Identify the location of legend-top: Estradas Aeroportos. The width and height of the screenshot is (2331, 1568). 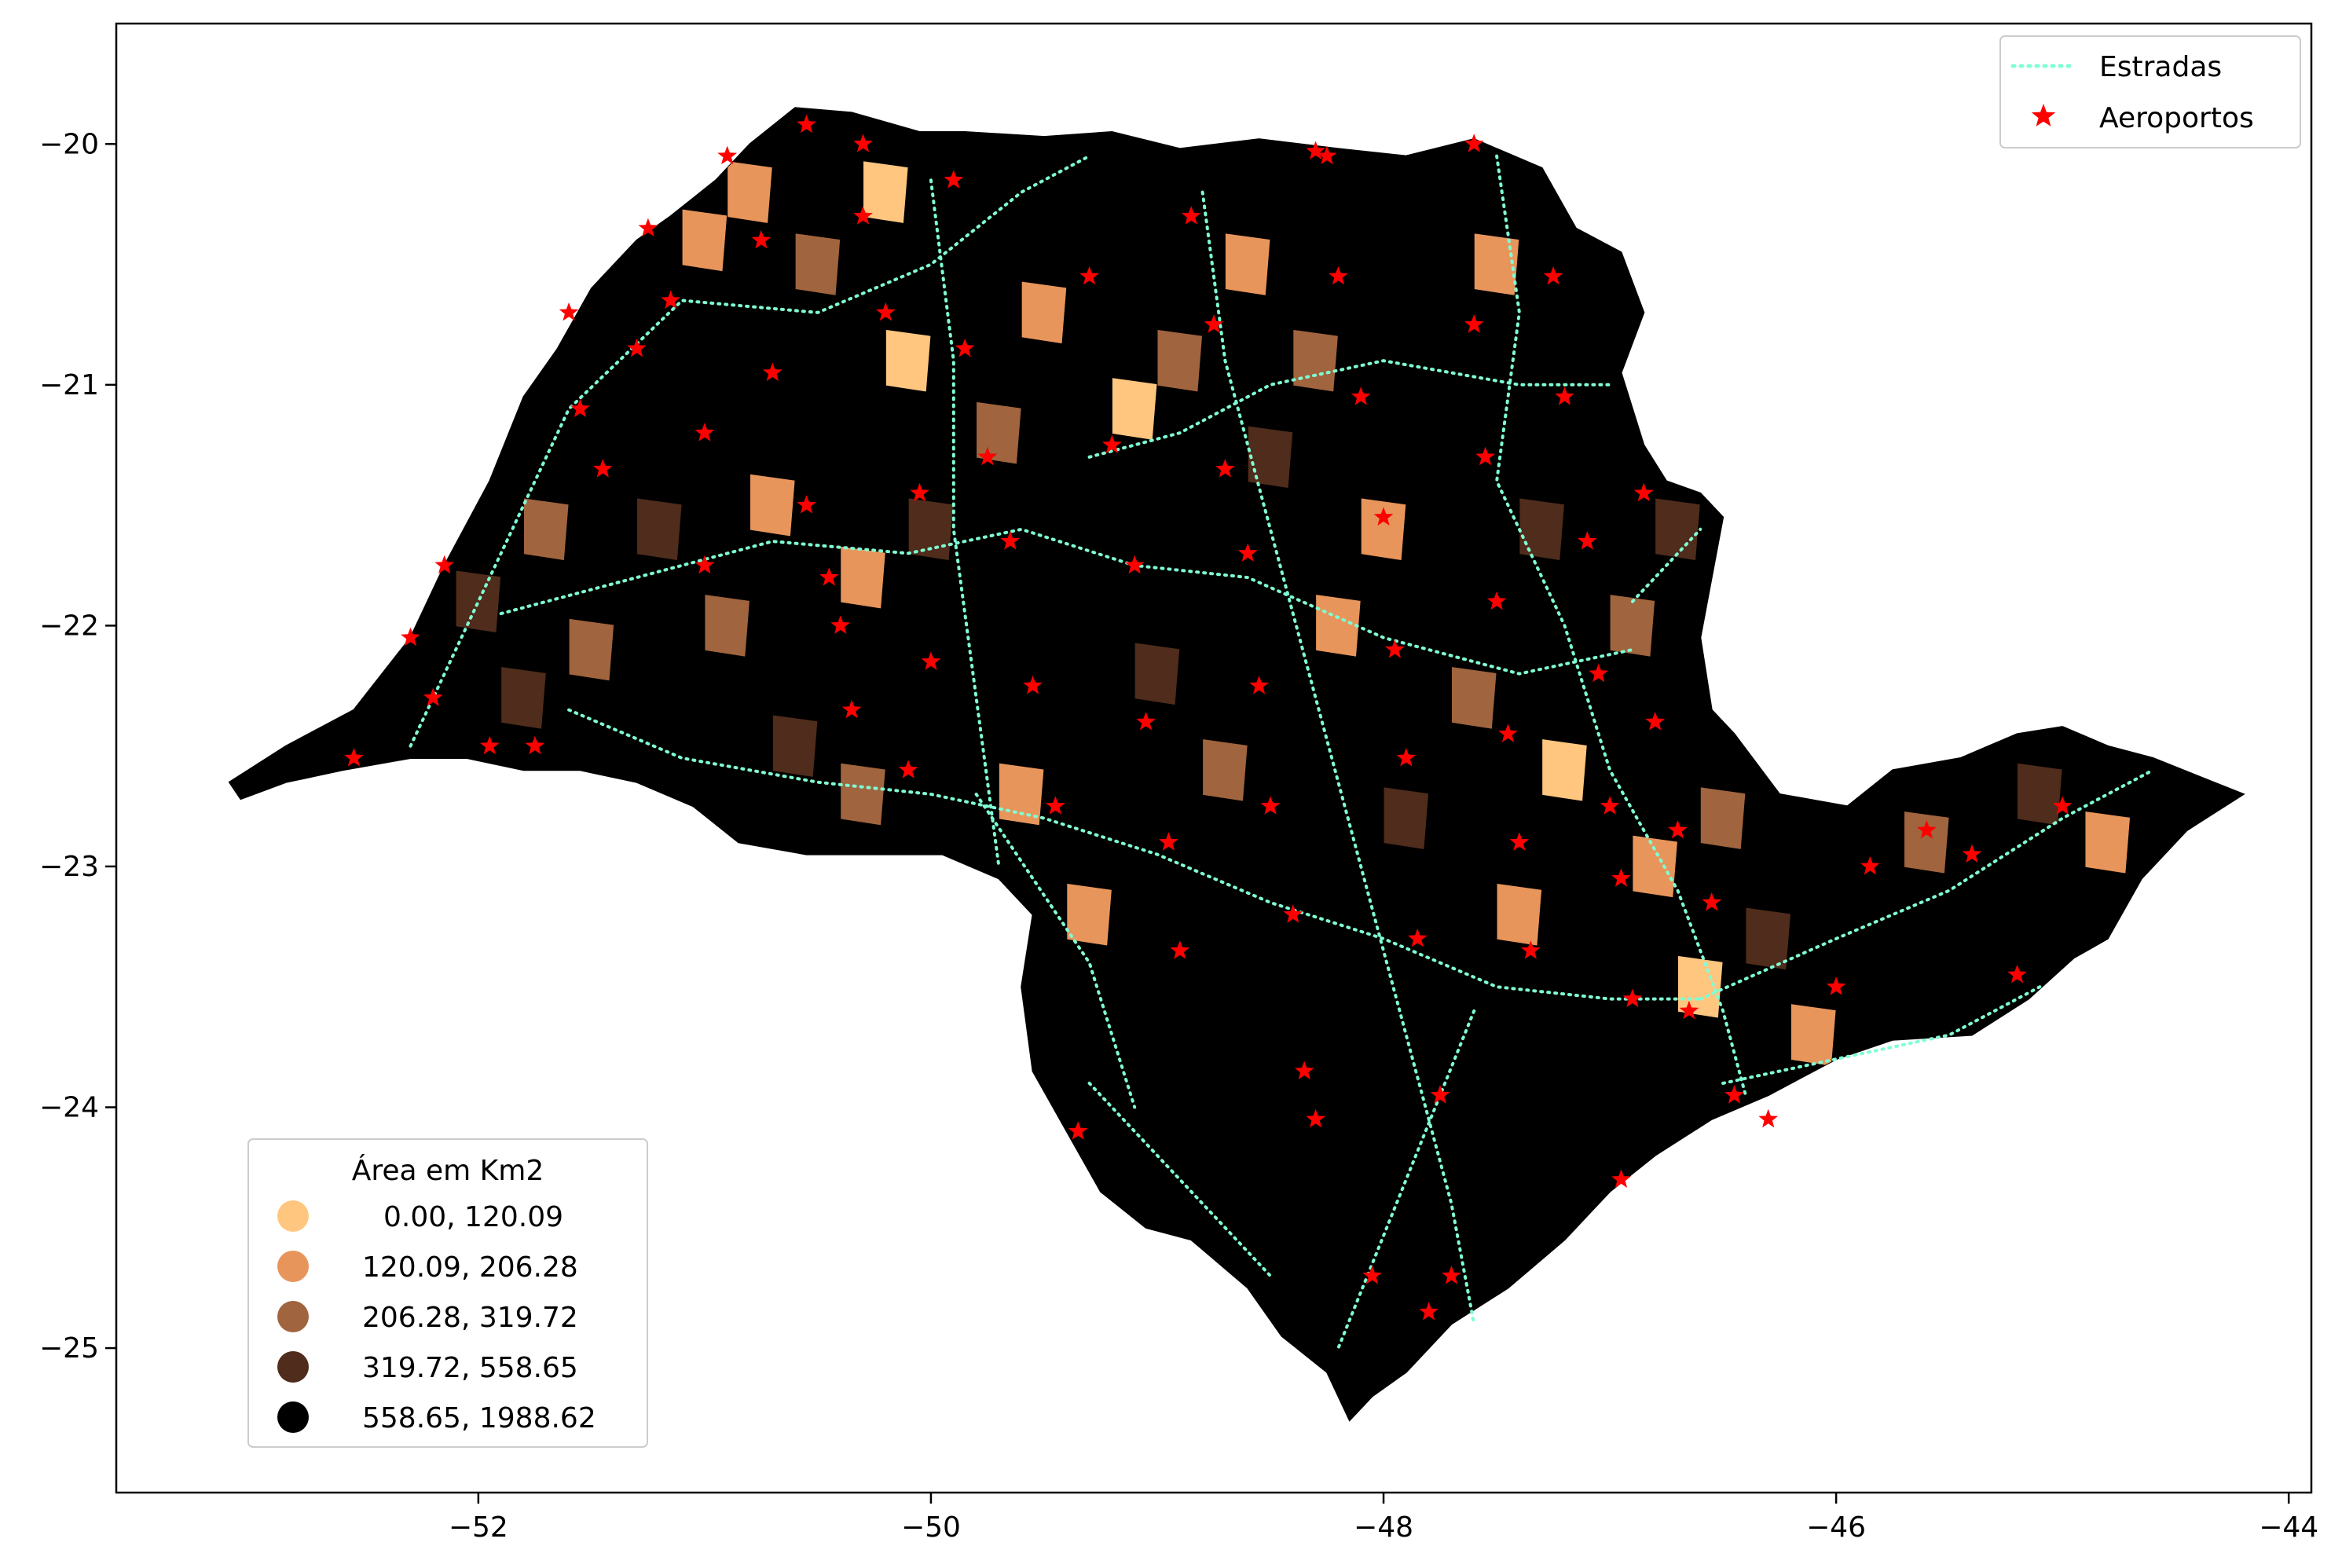
(2150, 91).